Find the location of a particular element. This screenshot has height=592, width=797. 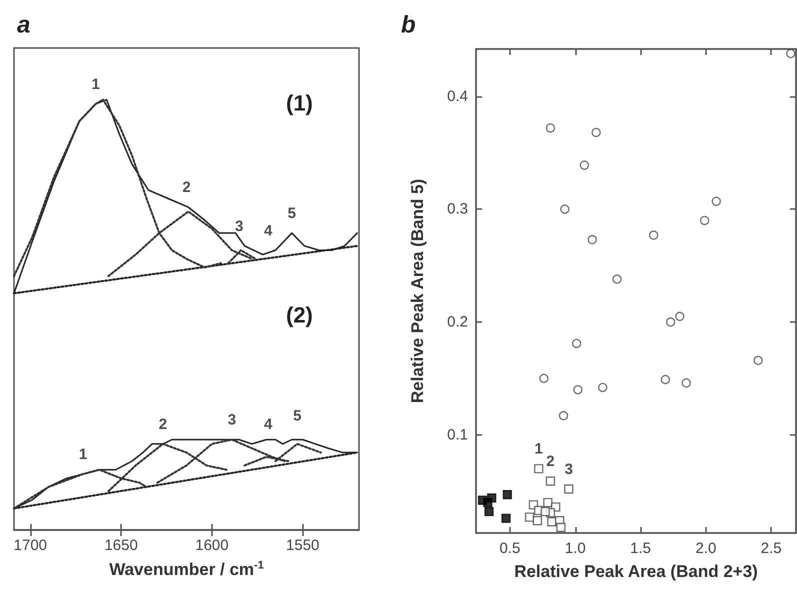

chart-title: b is located at coordinates (408, 25).